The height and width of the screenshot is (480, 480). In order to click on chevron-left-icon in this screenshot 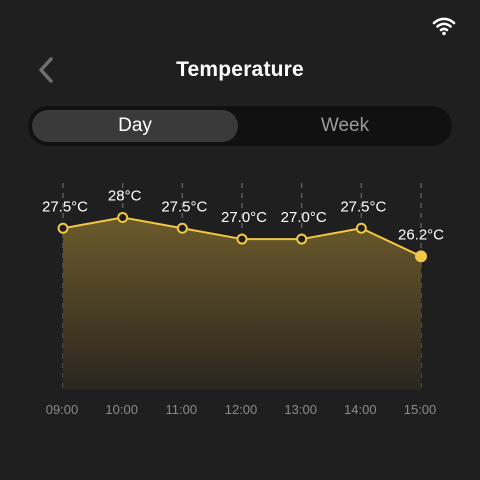, I will do `click(46, 70)`.